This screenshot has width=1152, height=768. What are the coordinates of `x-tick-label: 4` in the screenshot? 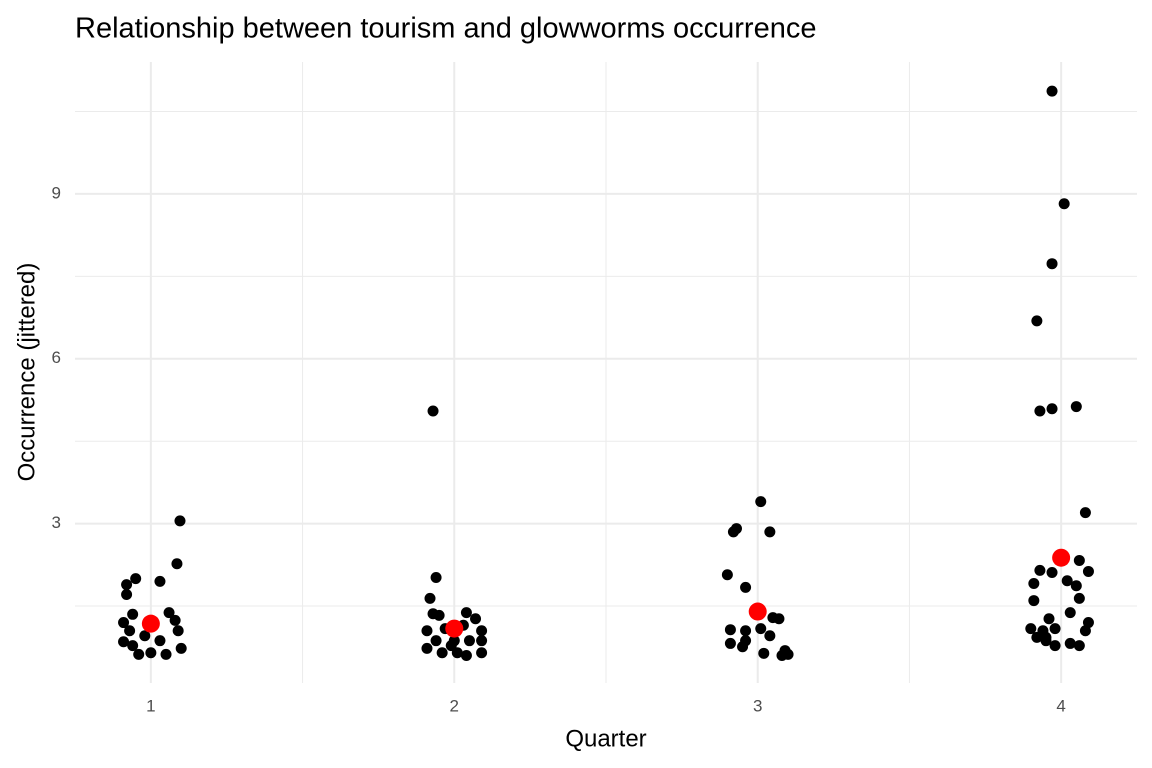 It's located at (1060, 705).